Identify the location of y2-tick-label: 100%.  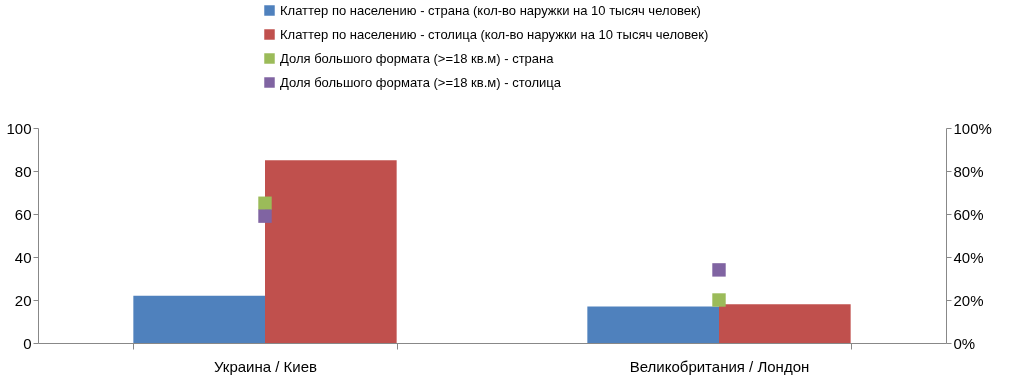
(972, 128).